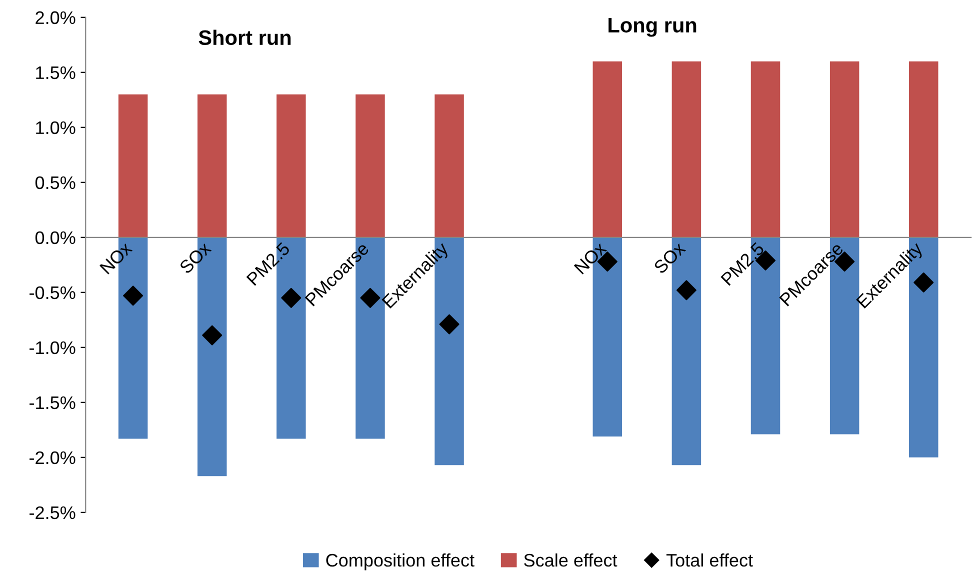 This screenshot has width=973, height=579. What do you see at coordinates (53, 347) in the screenshot?
I see `y-tick-label: -1.0%` at bounding box center [53, 347].